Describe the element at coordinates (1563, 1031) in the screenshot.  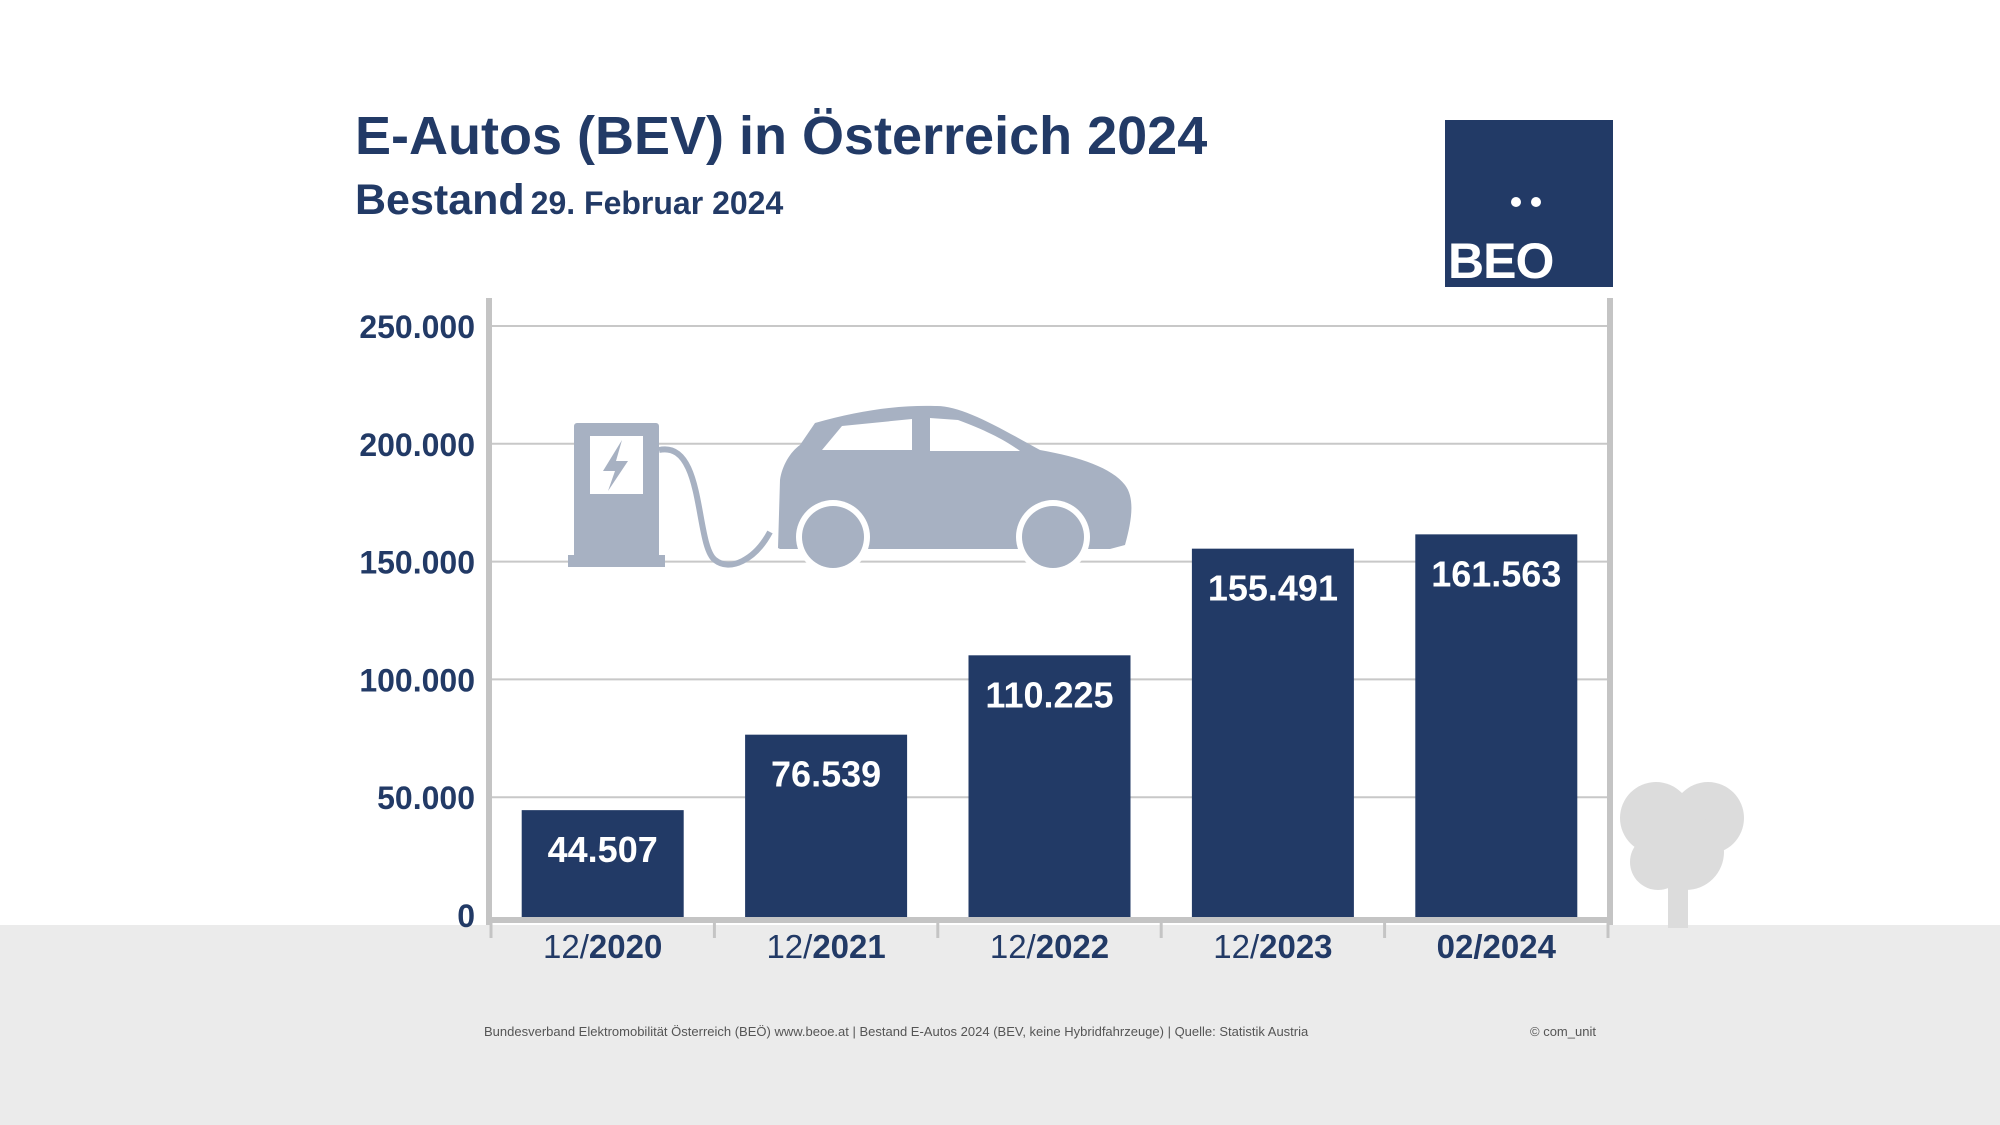
I see `footer-copyright: © com_unit` at that location.